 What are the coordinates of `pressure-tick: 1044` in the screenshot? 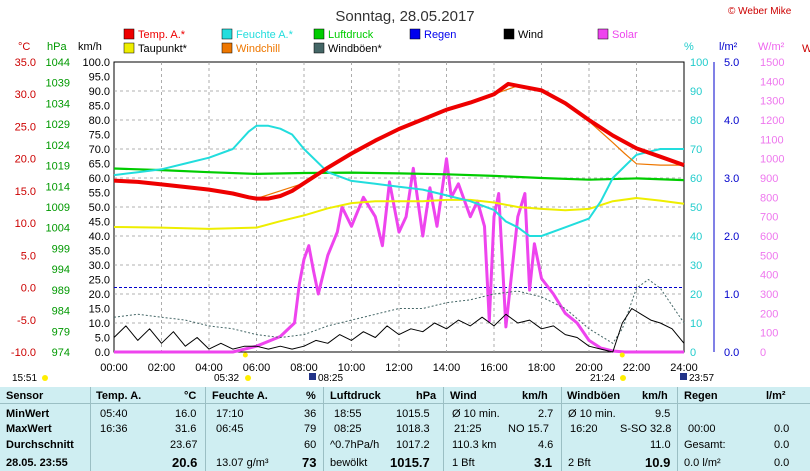 It's located at (58, 63).